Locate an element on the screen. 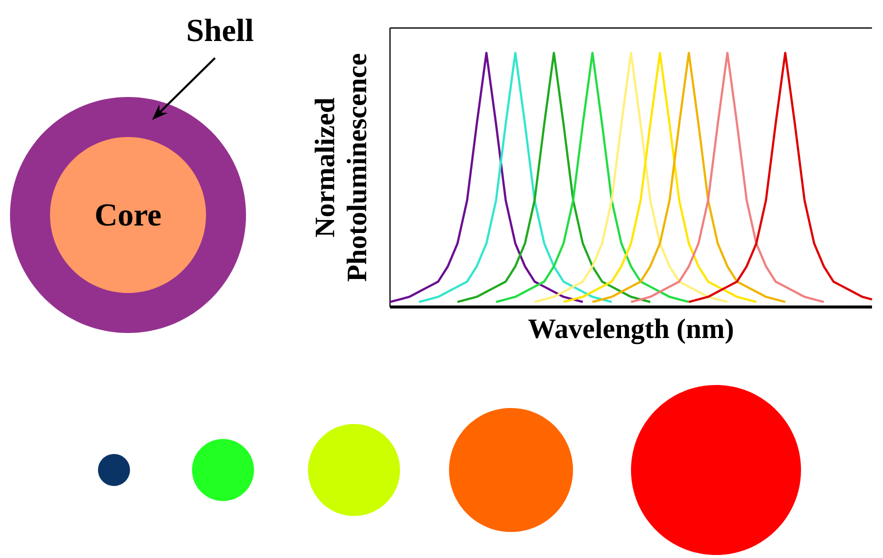  x-axis-title: Wavelength (nm) is located at coordinates (630, 331).